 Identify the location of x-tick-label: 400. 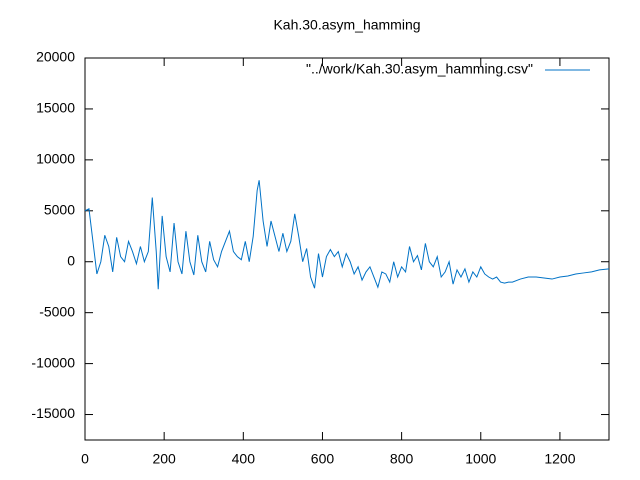
(244, 459).